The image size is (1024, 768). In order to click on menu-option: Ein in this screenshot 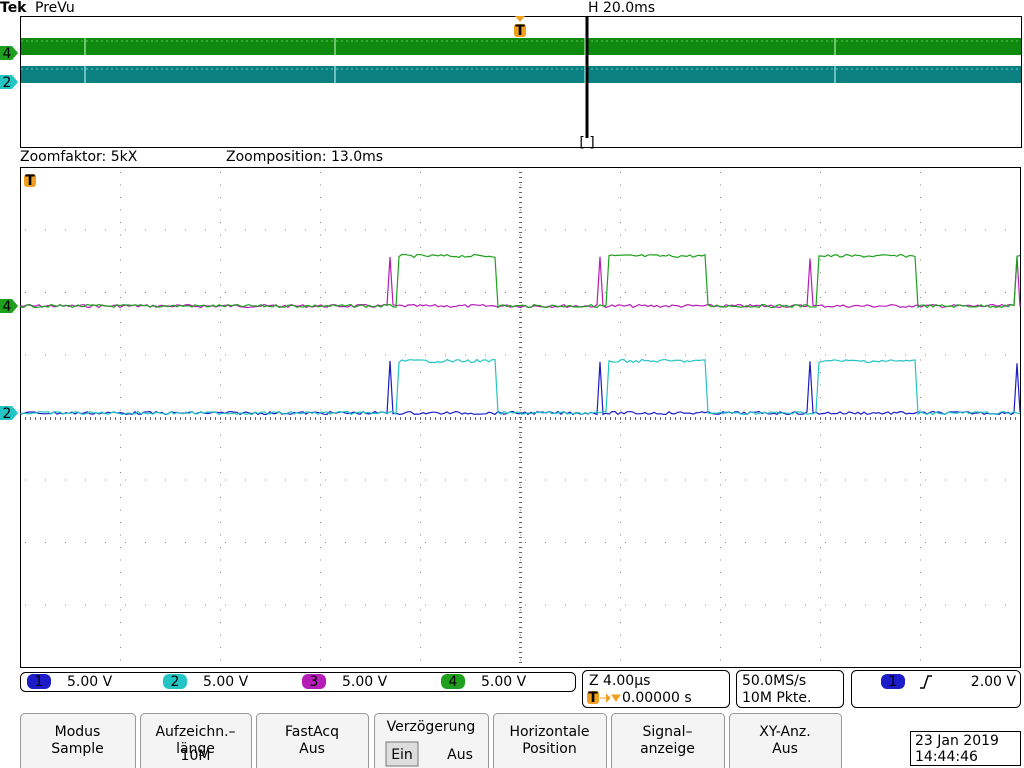, I will do `click(402, 755)`.